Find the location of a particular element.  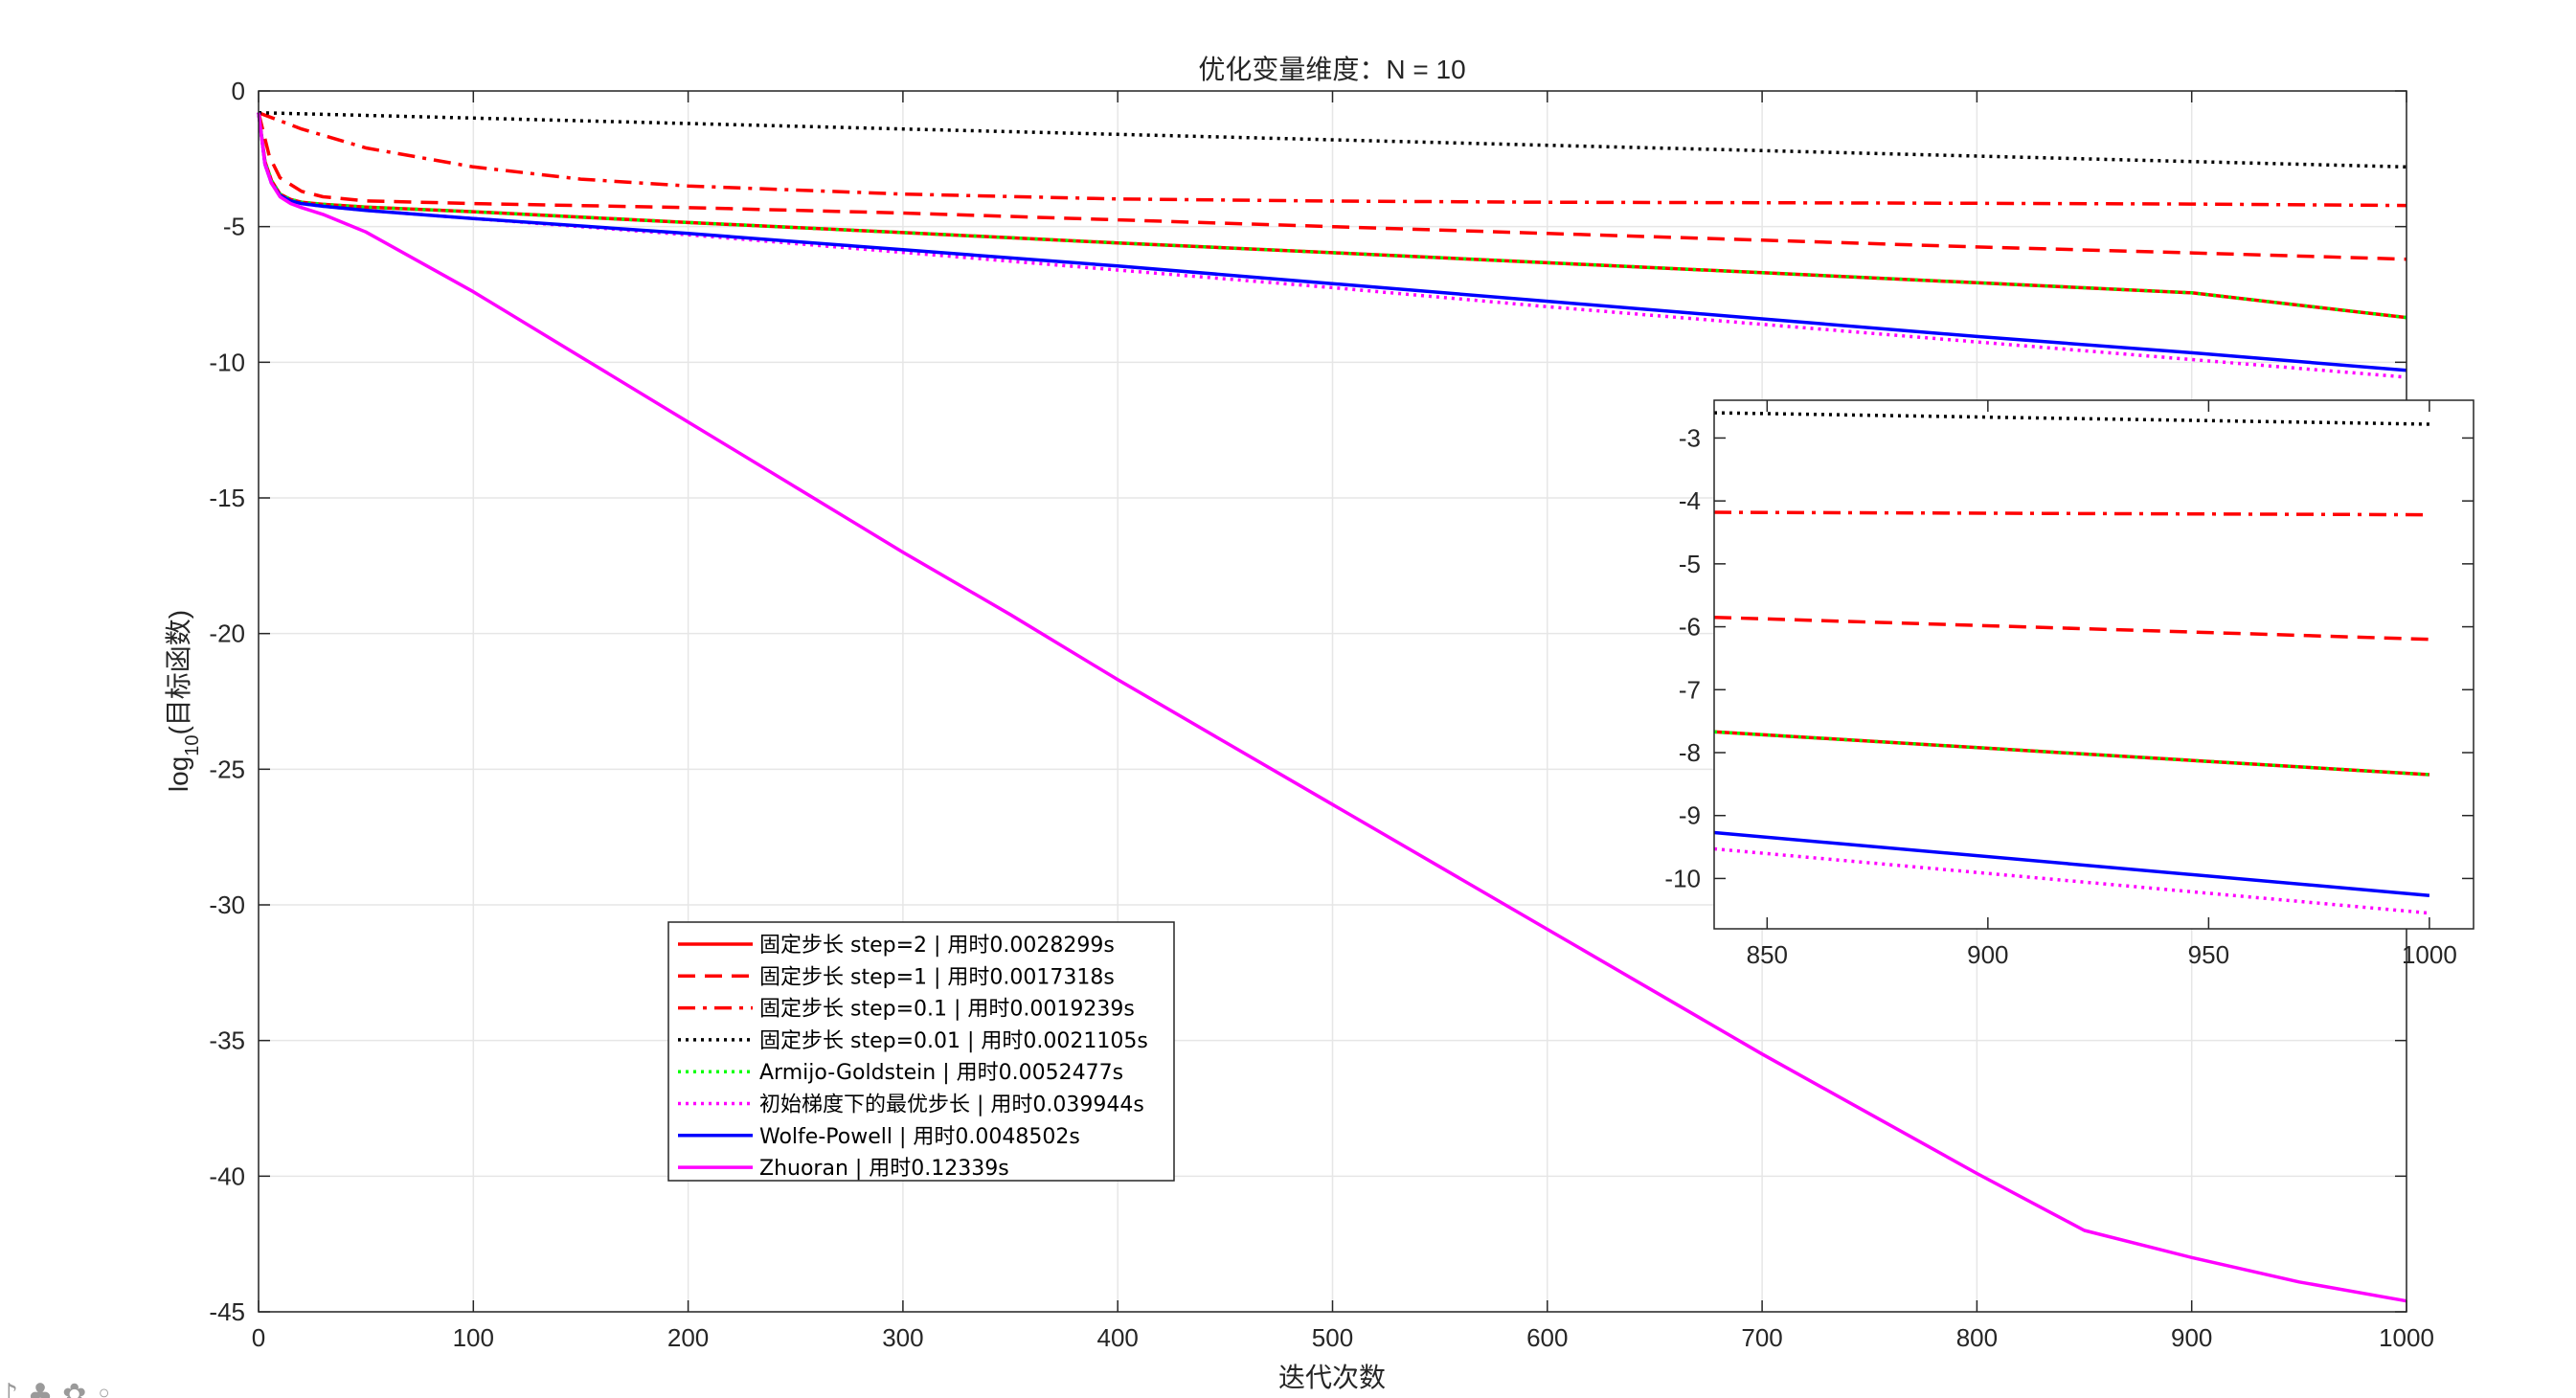

y-tick-label: -30 is located at coordinates (227, 905).